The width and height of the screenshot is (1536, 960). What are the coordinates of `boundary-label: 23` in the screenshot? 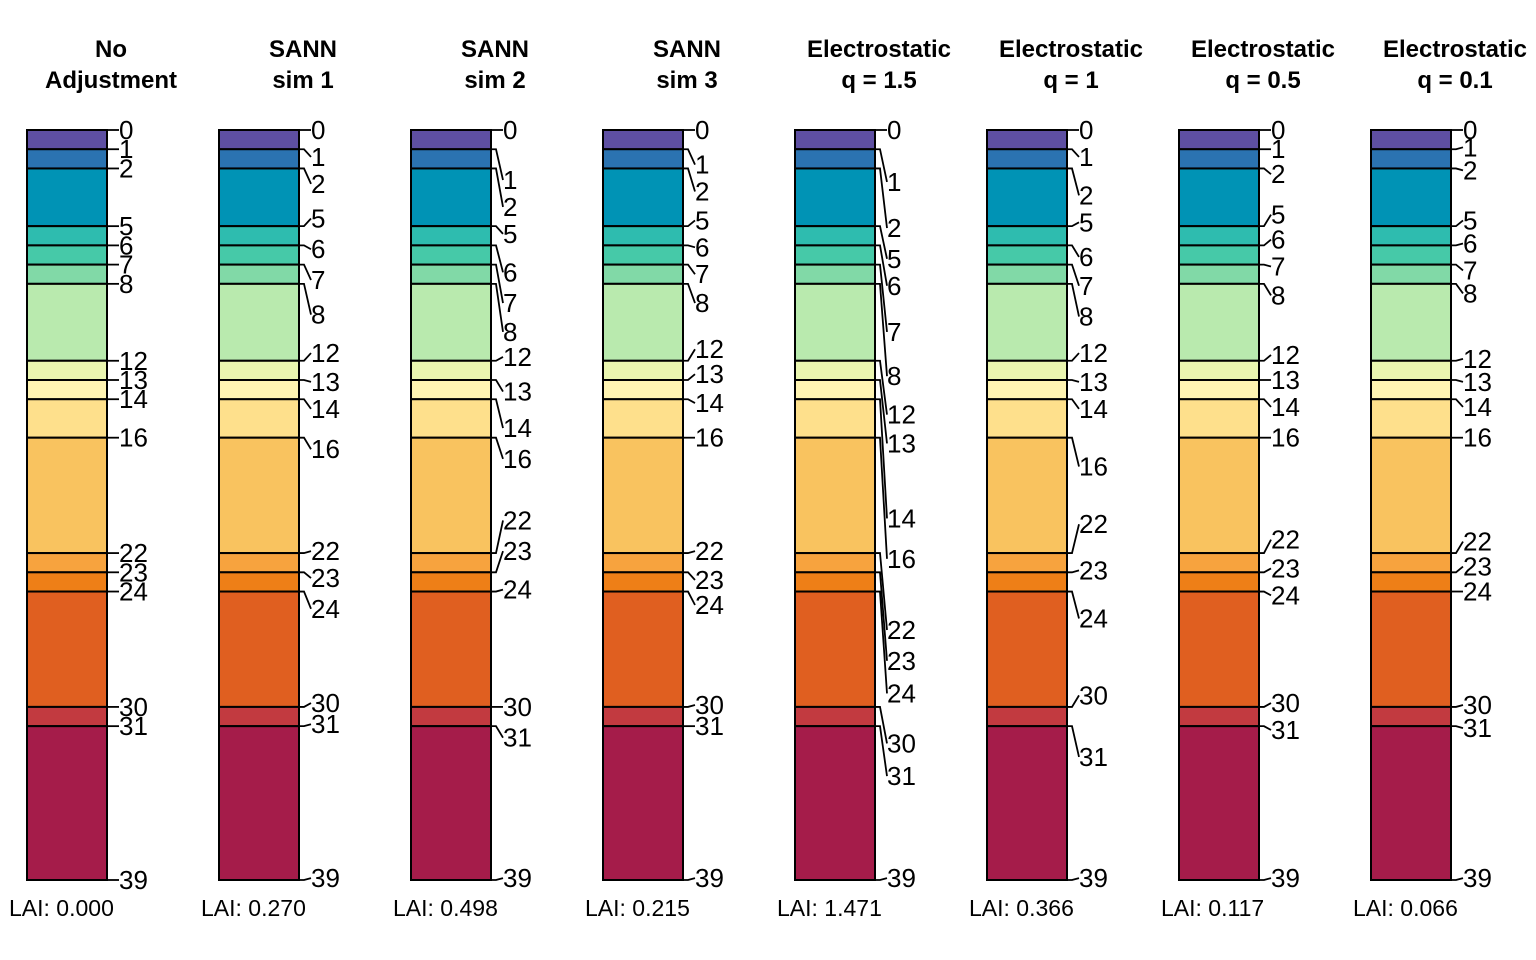 It's located at (1093, 570).